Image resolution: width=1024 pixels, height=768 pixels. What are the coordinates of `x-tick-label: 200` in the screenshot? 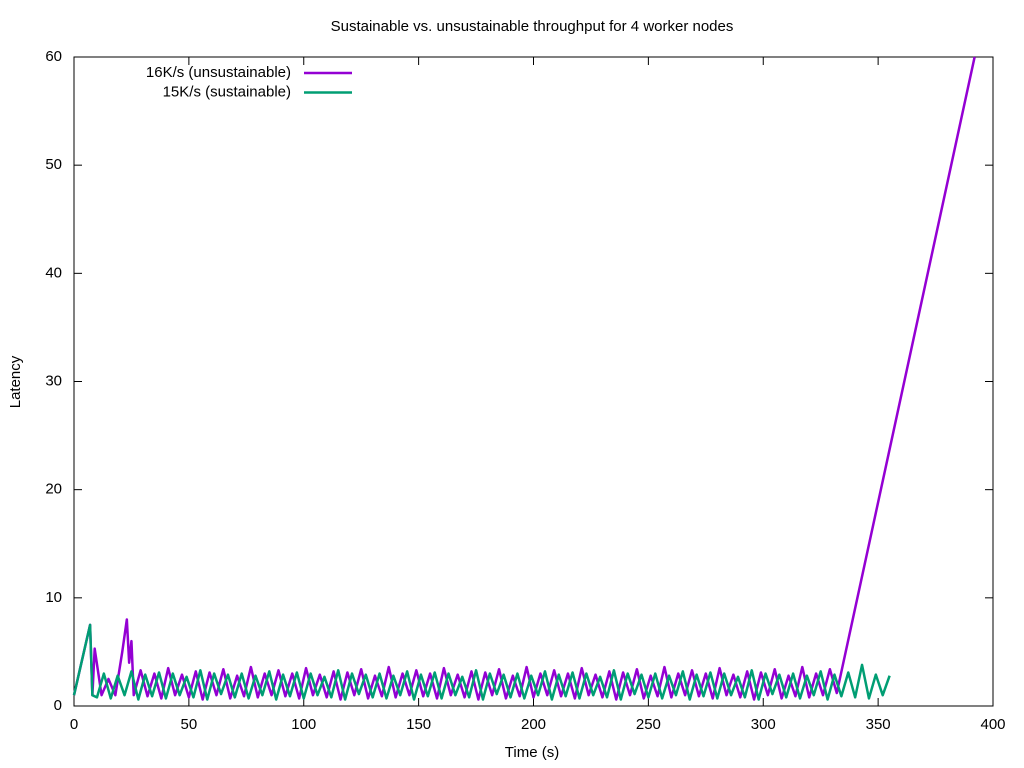 It's located at (533, 724).